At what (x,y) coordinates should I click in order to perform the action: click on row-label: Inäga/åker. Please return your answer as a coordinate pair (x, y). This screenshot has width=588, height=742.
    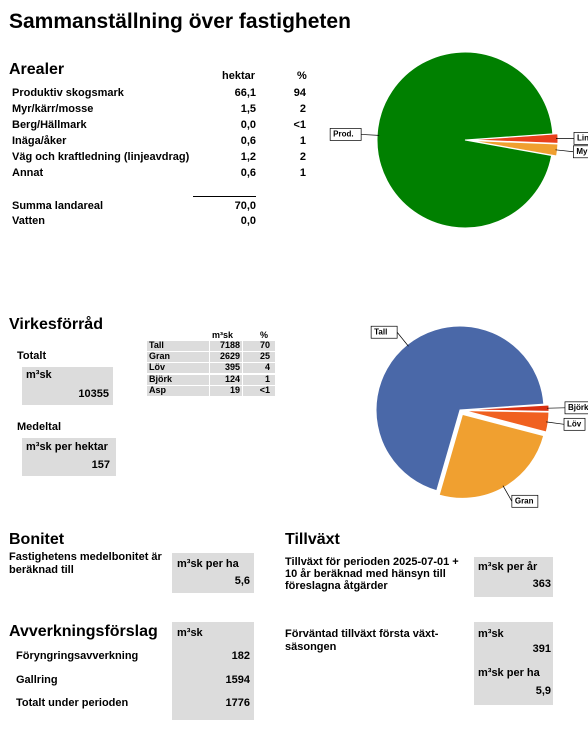
    Looking at the image, I should click on (39, 141).